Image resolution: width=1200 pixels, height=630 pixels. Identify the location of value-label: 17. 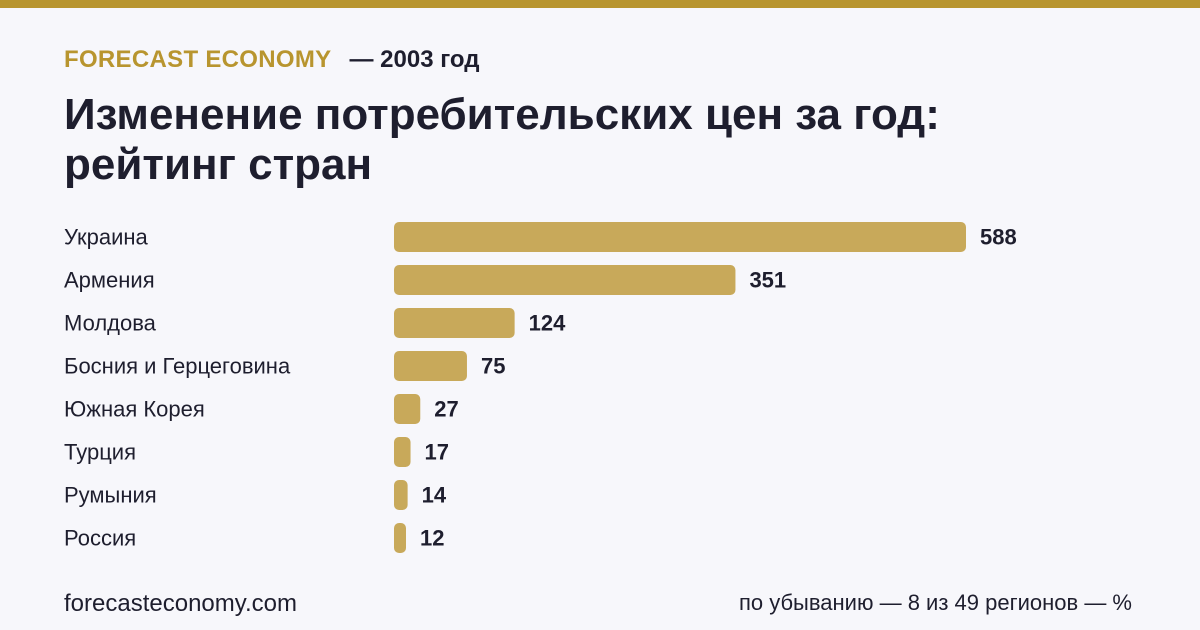
(437, 452).